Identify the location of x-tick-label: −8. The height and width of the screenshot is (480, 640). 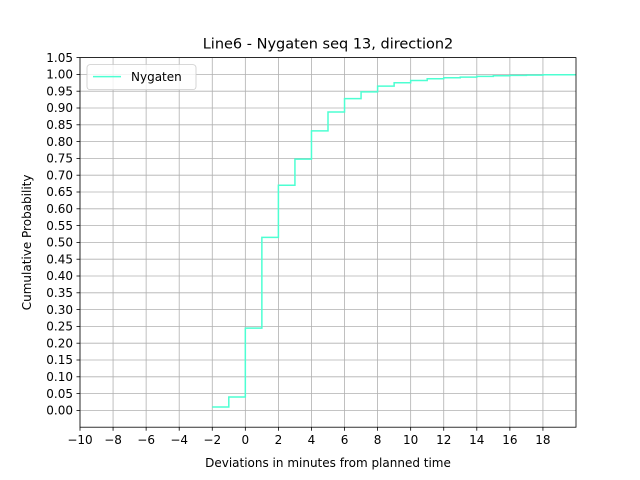
(113, 440).